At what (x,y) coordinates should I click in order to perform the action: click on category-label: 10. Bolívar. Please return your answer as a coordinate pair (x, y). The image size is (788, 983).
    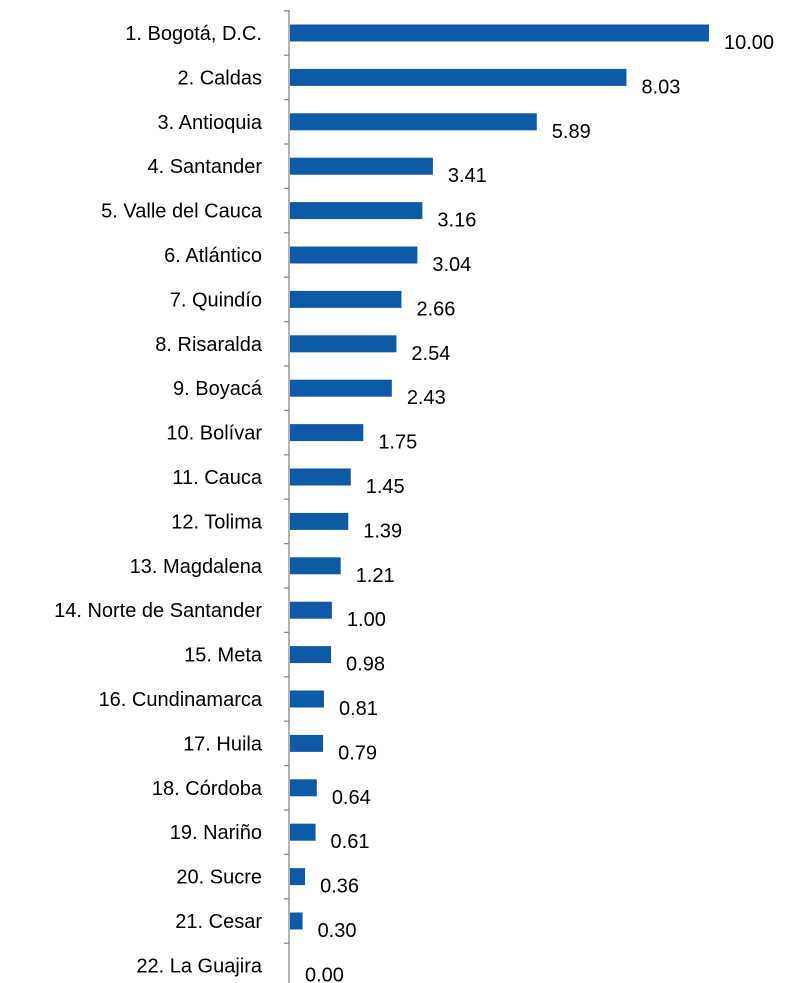
    Looking at the image, I should click on (214, 434).